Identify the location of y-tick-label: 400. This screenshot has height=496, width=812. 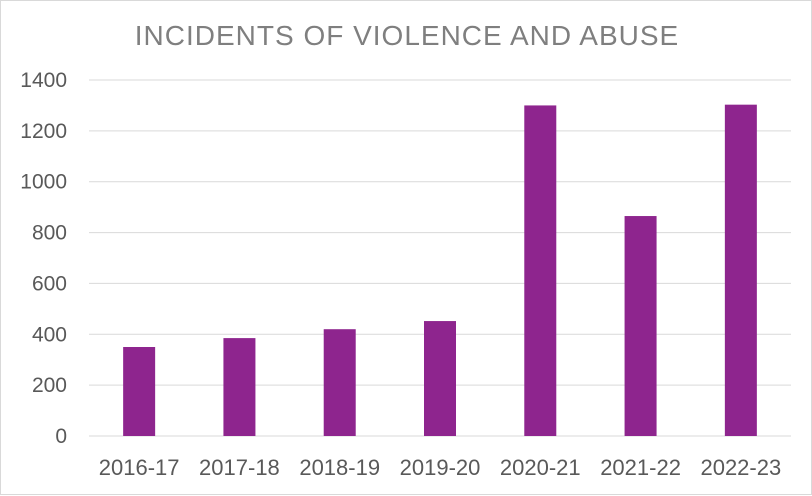
(49, 334).